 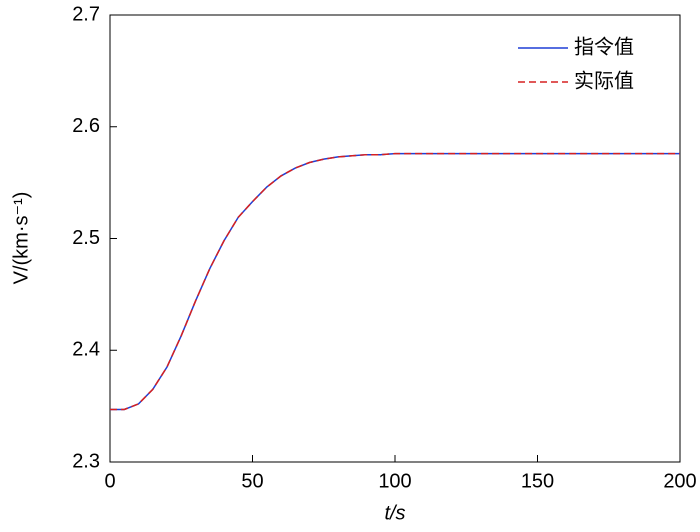 I want to click on x-tick-label: 100, so click(x=394, y=481).